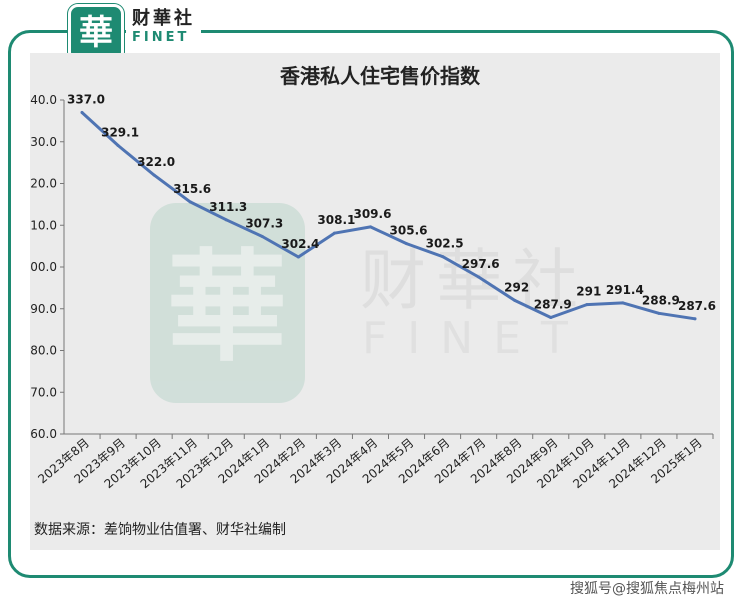 This screenshot has width=740, height=603. What do you see at coordinates (192, 189) in the screenshot?
I see `data-label: 315.6` at bounding box center [192, 189].